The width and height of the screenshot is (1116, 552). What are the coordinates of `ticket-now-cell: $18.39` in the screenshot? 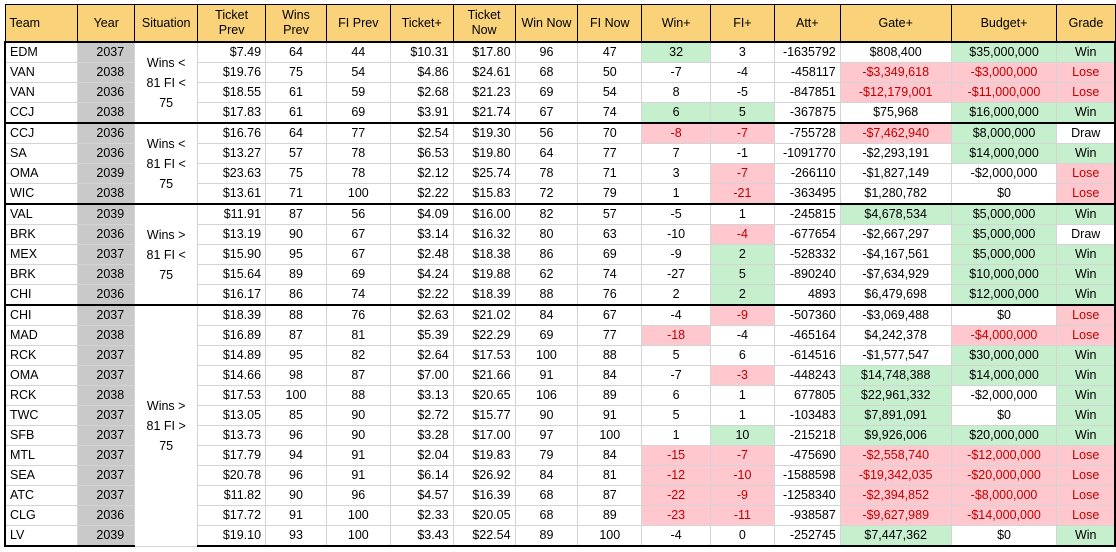 It's located at (484, 295).